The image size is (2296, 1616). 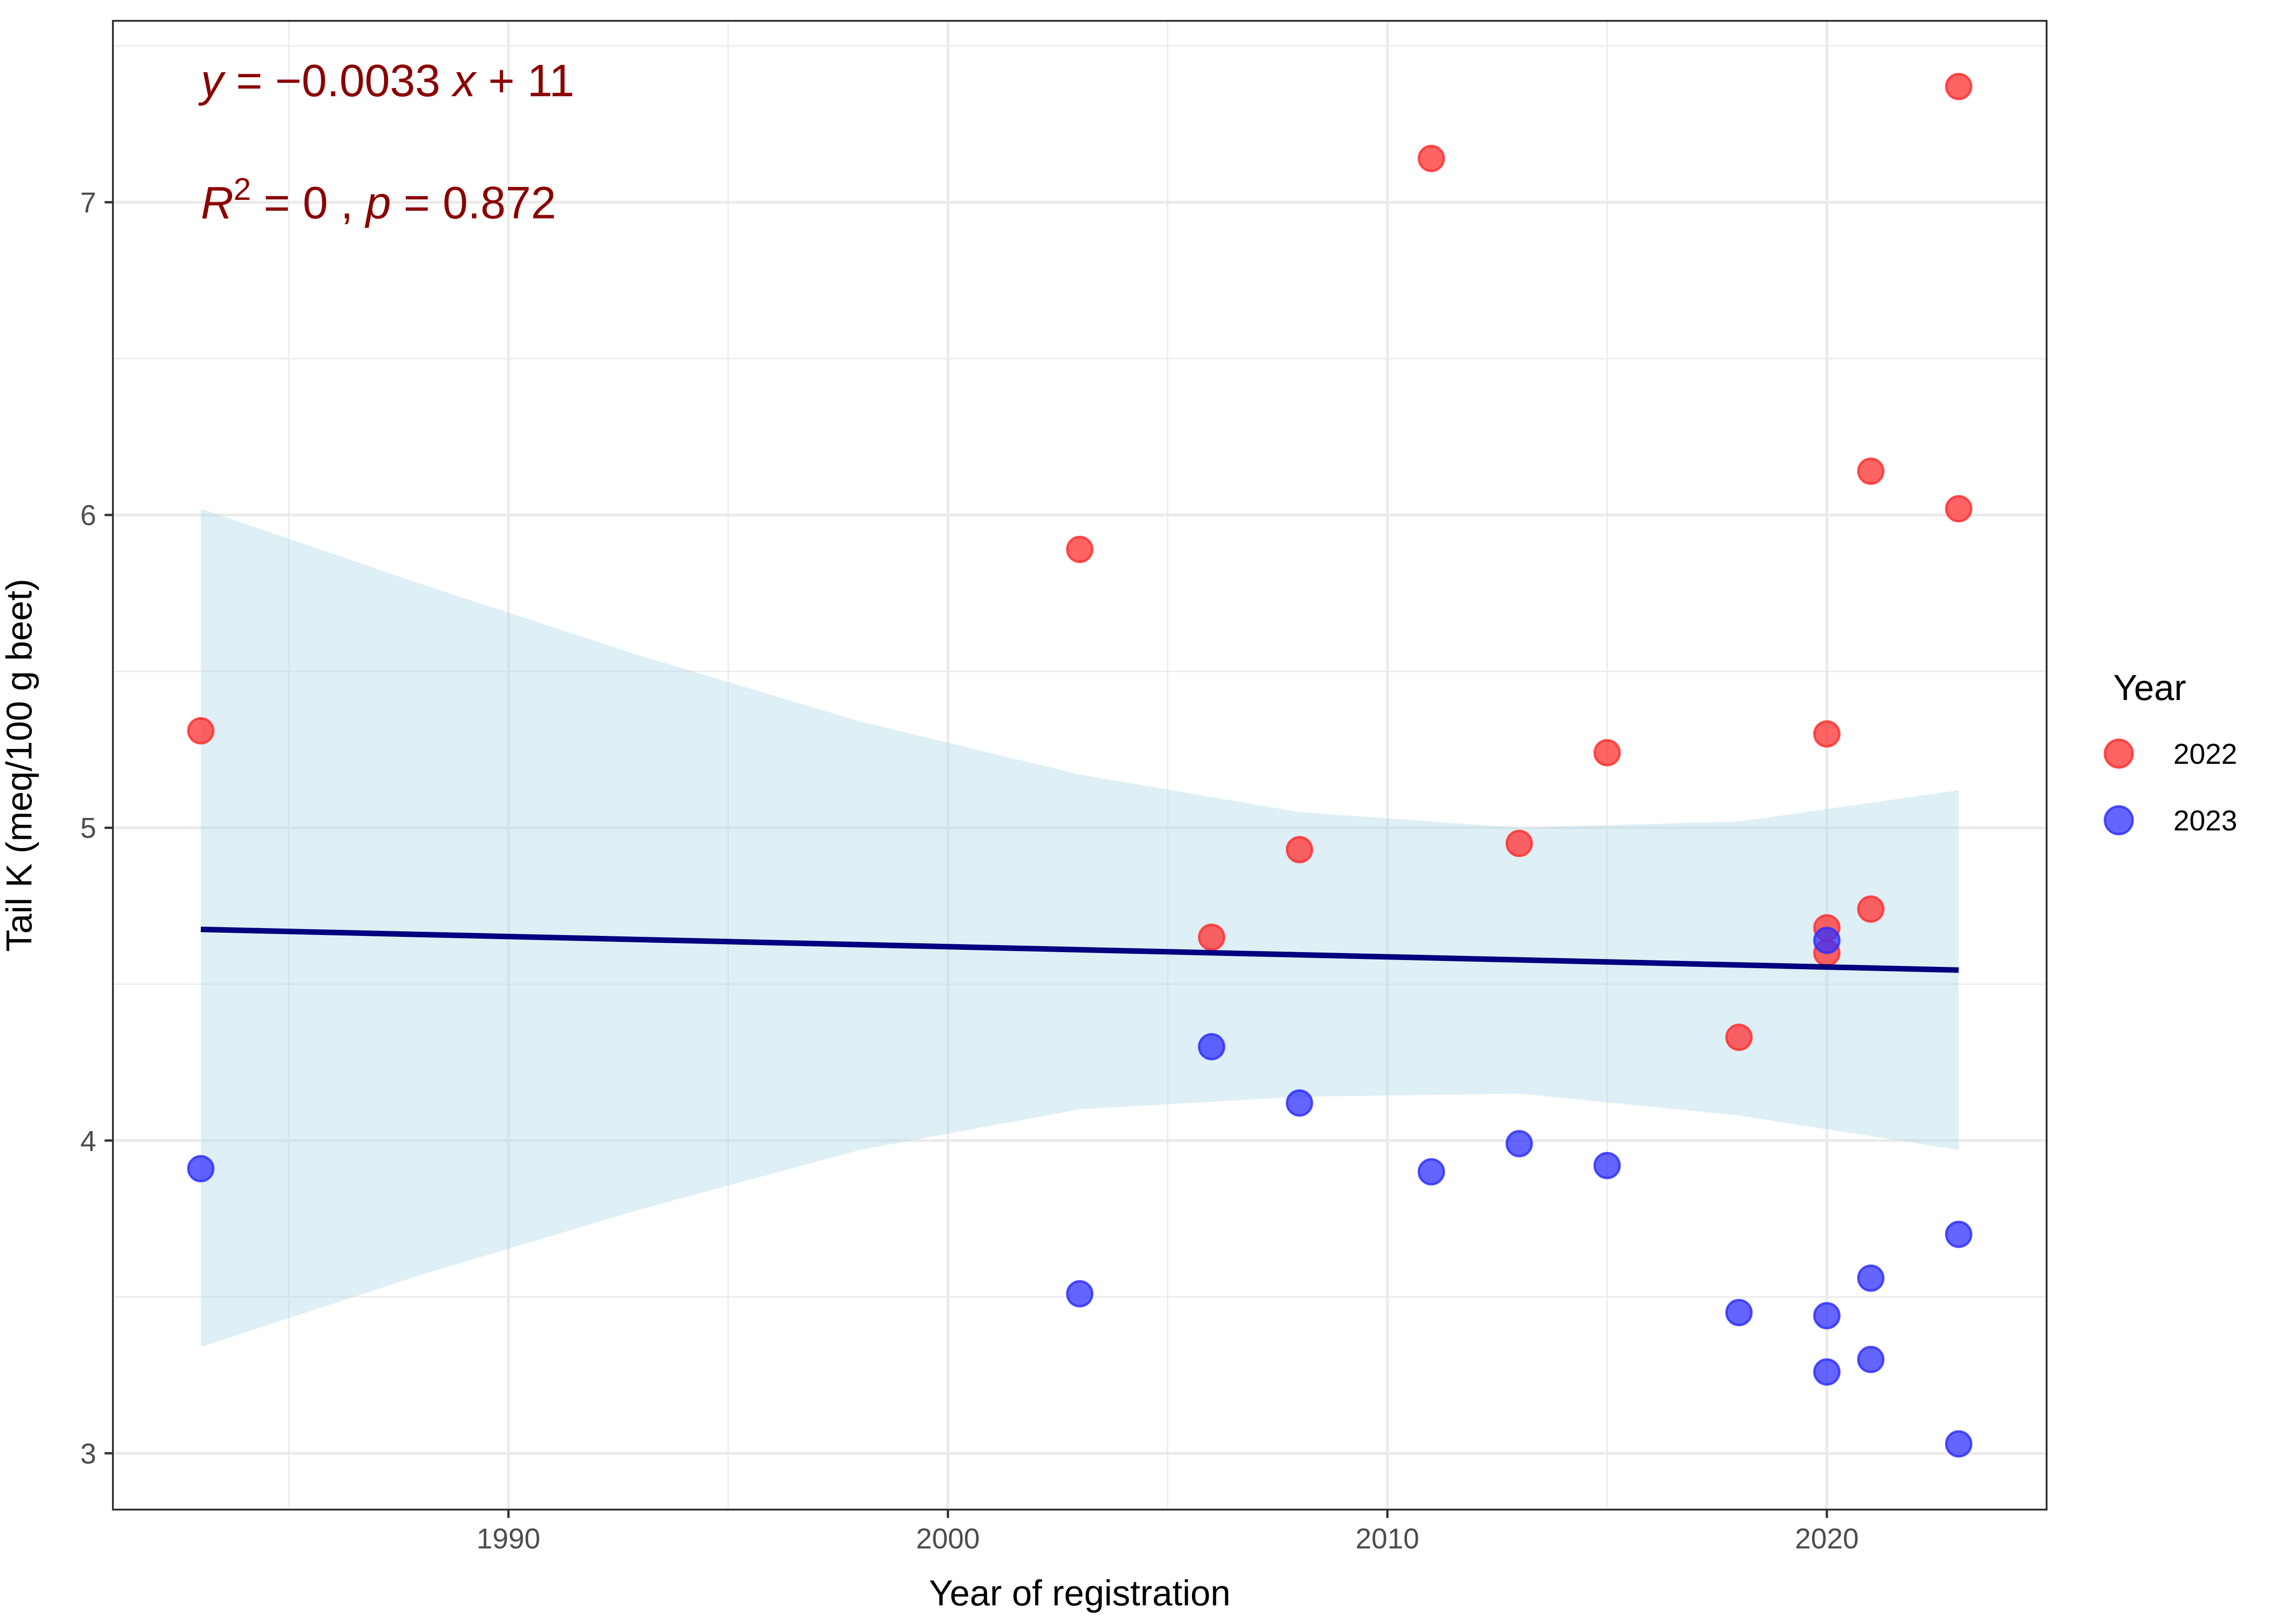 What do you see at coordinates (378, 80) in the screenshot?
I see `eq-slope: 0.0033` at bounding box center [378, 80].